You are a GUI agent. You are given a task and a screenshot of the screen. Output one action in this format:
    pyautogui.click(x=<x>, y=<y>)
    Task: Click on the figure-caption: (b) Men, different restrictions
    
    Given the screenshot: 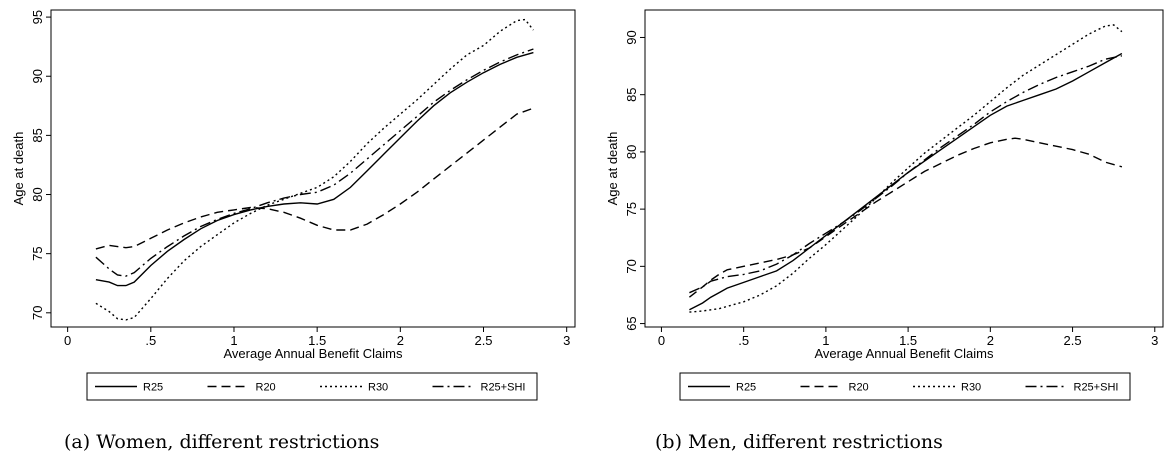 What is the action you would take?
    pyautogui.click(x=799, y=442)
    